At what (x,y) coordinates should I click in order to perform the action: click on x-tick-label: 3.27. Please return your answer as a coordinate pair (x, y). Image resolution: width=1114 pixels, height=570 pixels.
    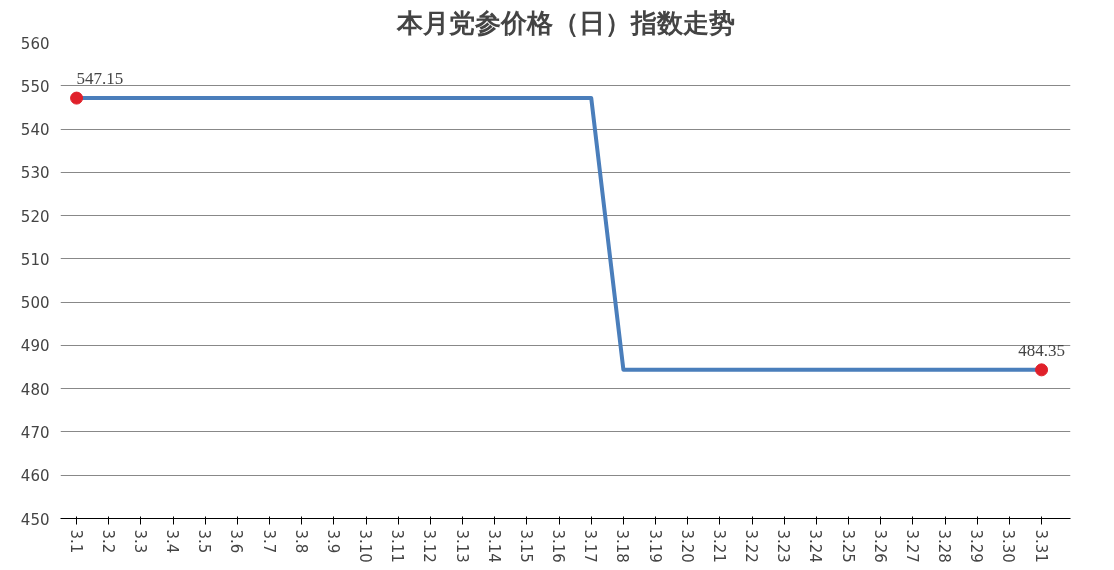
    Looking at the image, I should click on (911, 546).